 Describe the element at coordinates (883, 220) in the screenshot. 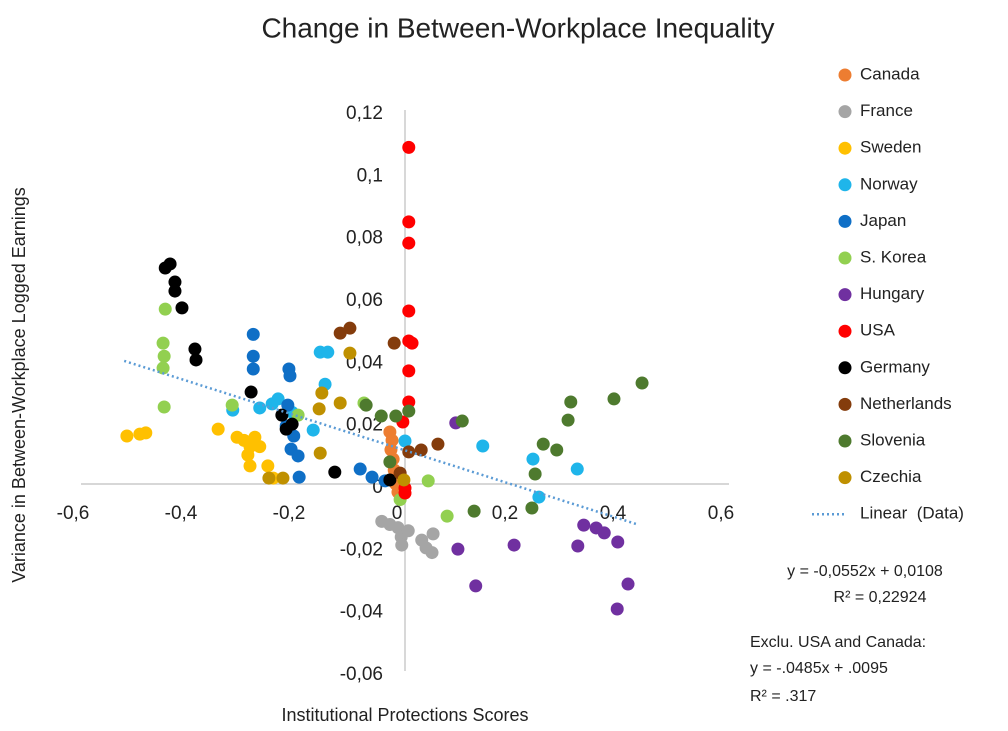

I see `legend-label: Japan` at that location.